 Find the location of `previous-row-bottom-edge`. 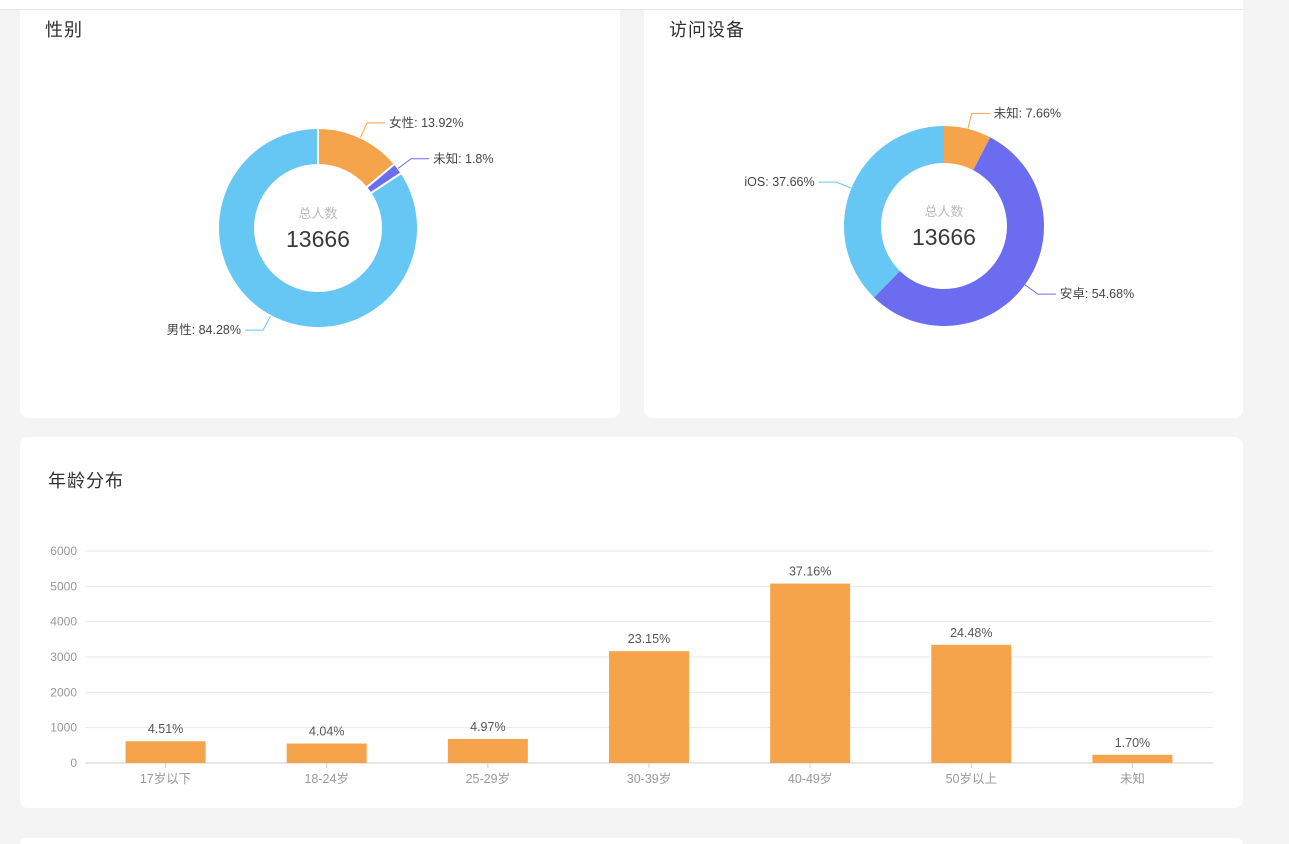

previous-row-bottom-edge is located at coordinates (621, 5).